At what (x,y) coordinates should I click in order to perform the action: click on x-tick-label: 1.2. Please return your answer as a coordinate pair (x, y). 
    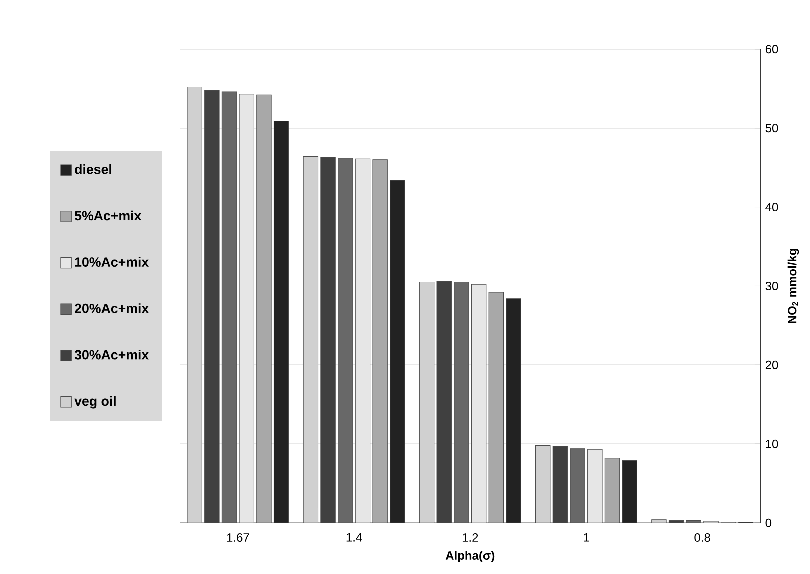
    Looking at the image, I should click on (470, 538).